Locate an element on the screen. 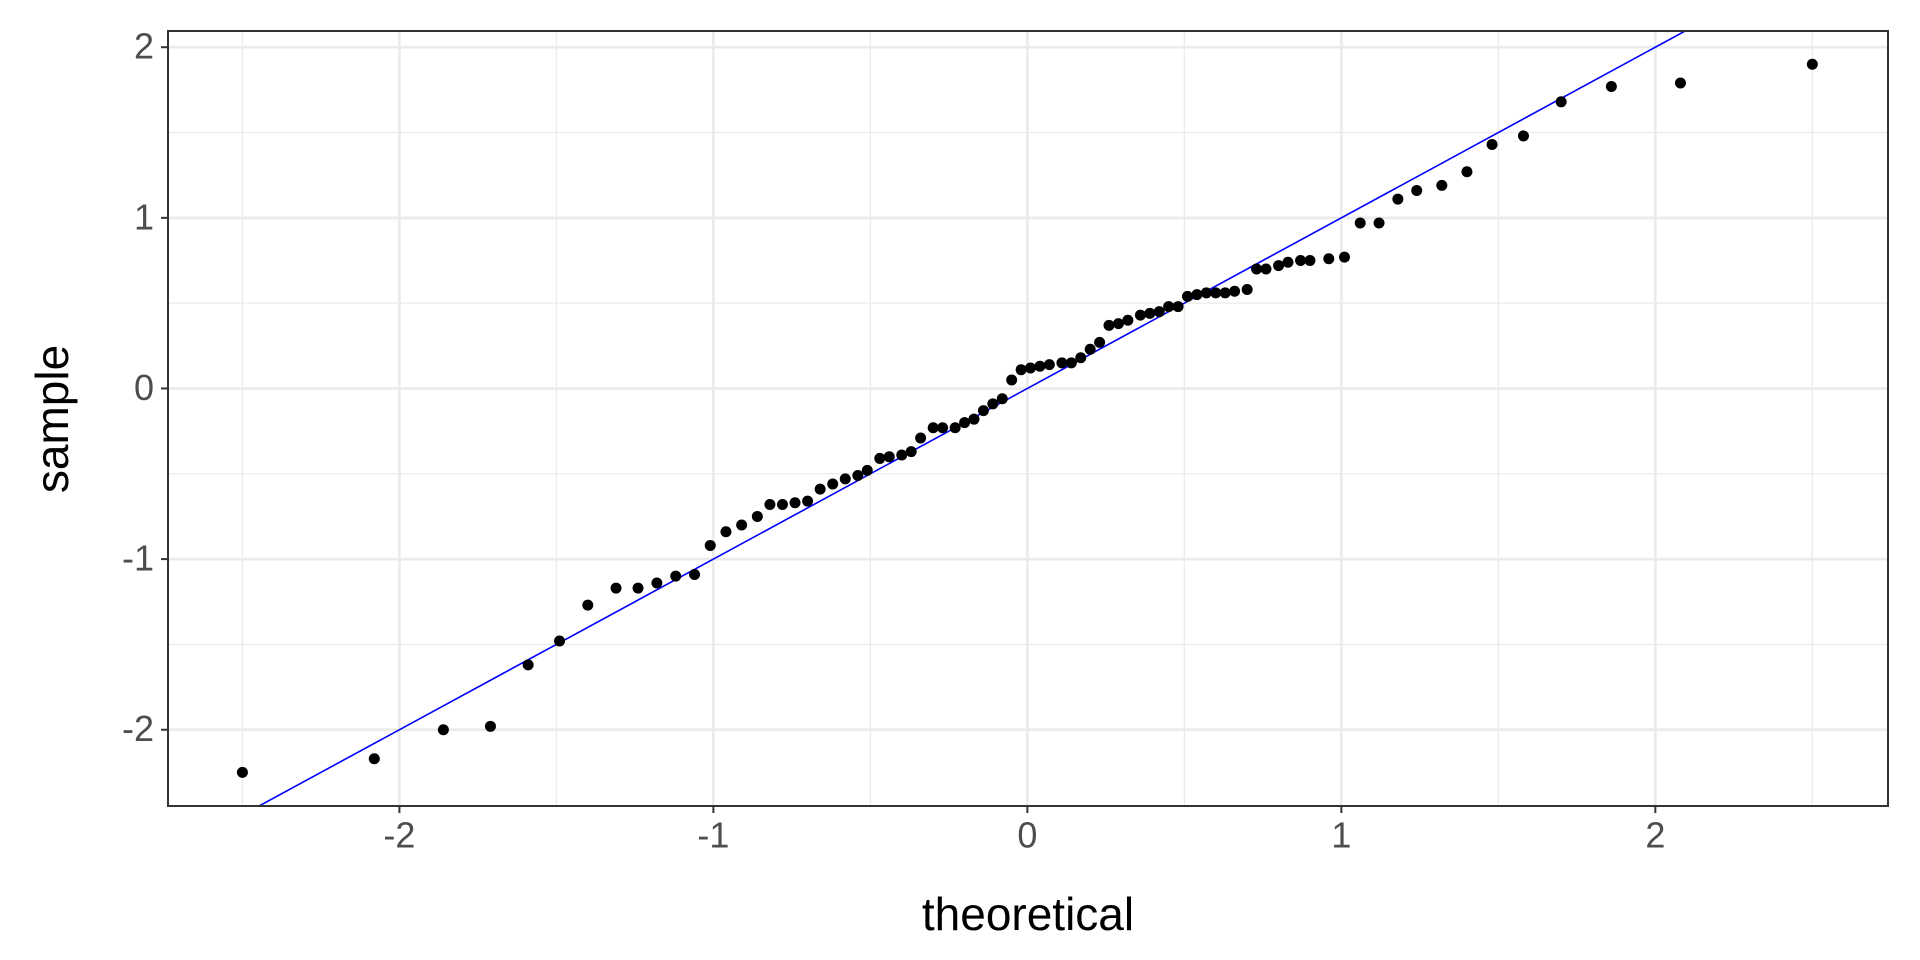  x-tick-label: 2 is located at coordinates (1655, 835).